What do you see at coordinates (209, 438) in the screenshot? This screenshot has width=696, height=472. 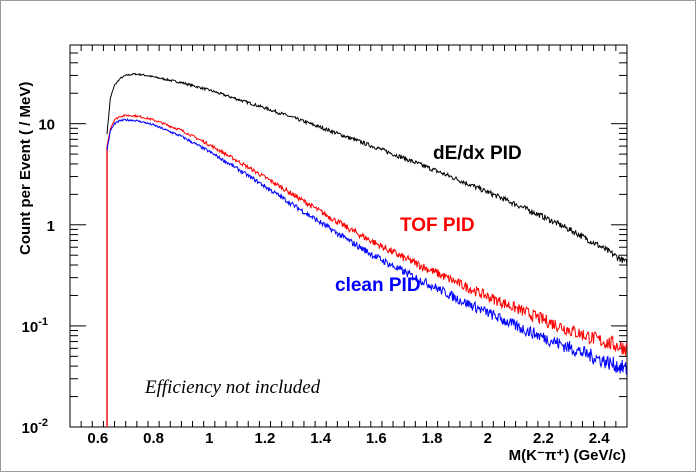 I see `x-tick-label: 1` at bounding box center [209, 438].